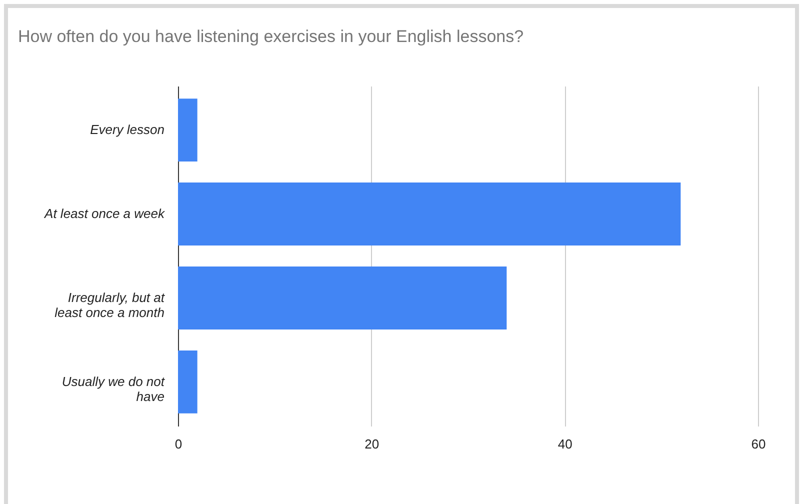 The image size is (803, 504). What do you see at coordinates (758, 444) in the screenshot?
I see `x-tick-label: 60` at bounding box center [758, 444].